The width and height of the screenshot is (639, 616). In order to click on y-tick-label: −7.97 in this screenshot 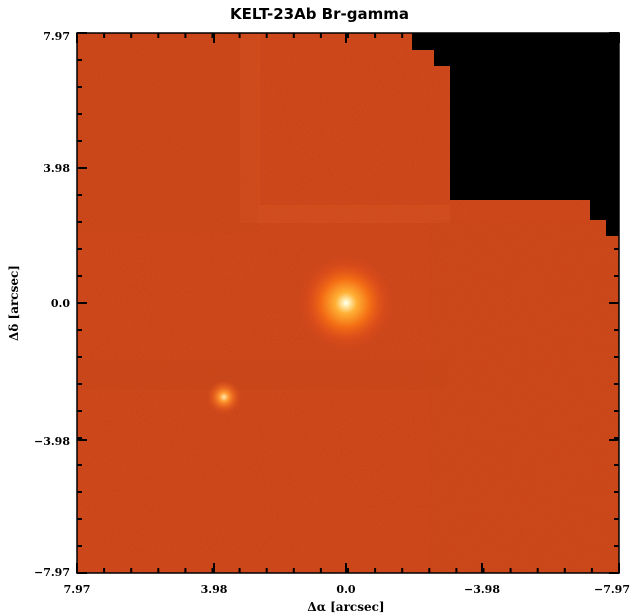, I will do `click(52, 572)`.